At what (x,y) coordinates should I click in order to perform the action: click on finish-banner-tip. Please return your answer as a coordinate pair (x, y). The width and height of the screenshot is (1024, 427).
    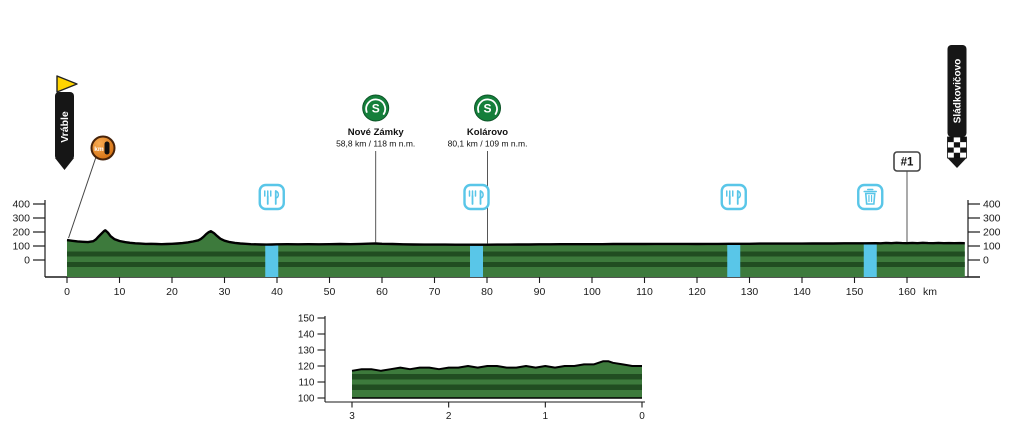
    Looking at the image, I should click on (957, 163).